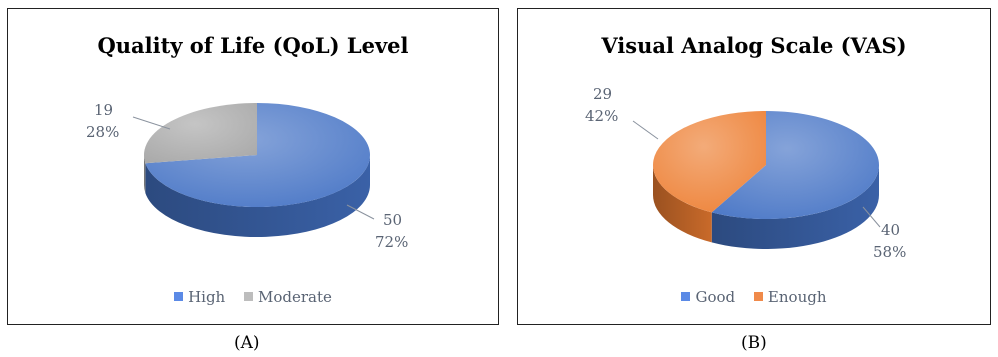 The height and width of the screenshot is (357, 998). I want to click on legend-item-enough: Enough, so click(790, 297).